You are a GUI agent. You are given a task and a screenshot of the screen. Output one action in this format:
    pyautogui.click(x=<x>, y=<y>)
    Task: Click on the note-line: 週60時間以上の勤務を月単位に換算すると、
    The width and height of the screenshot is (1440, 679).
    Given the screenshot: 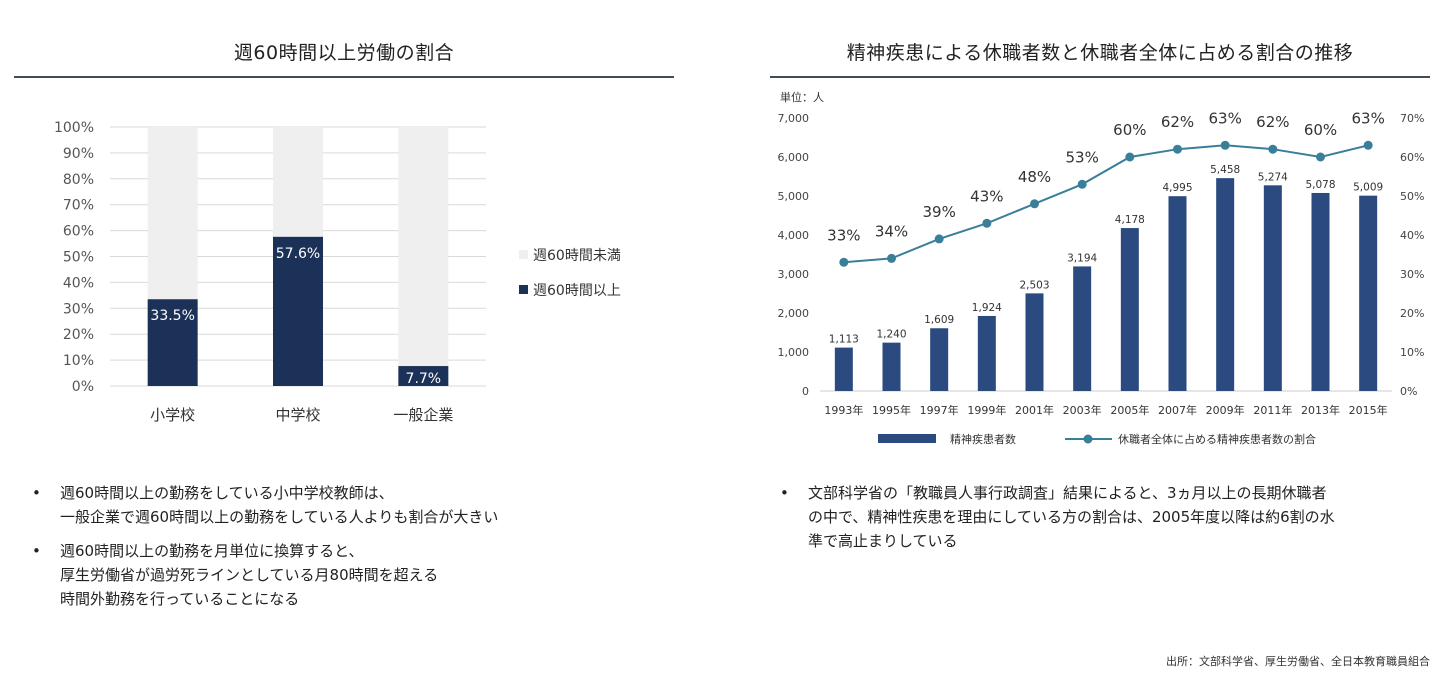 What is the action you would take?
    pyautogui.click(x=212, y=551)
    